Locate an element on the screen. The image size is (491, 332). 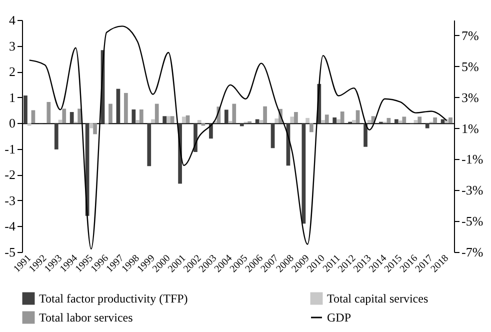
y-tick-label: -2 is located at coordinates (10, 174).